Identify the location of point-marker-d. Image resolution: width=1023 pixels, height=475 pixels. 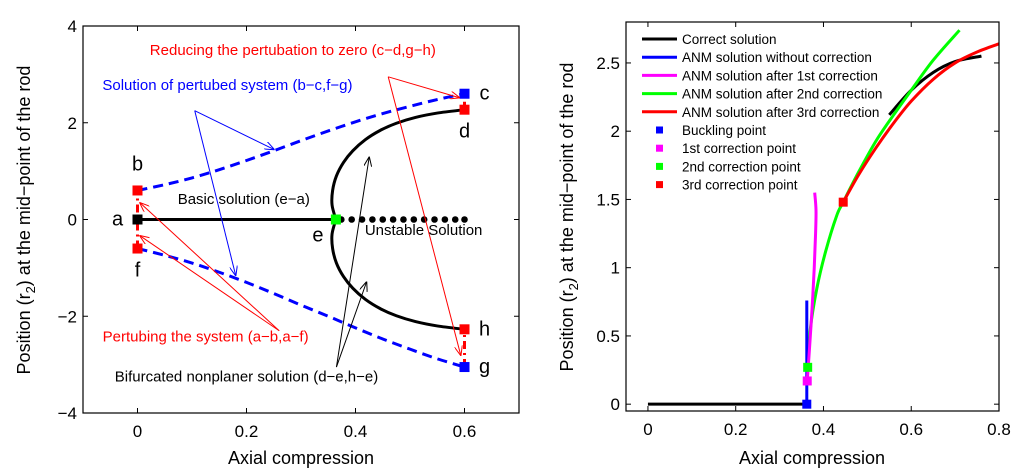
(464, 109).